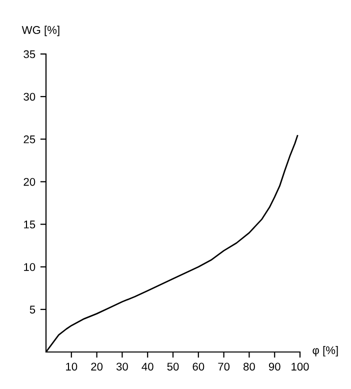 The height and width of the screenshot is (389, 351). What do you see at coordinates (173, 366) in the screenshot?
I see `x-tick-label: 50` at bounding box center [173, 366].